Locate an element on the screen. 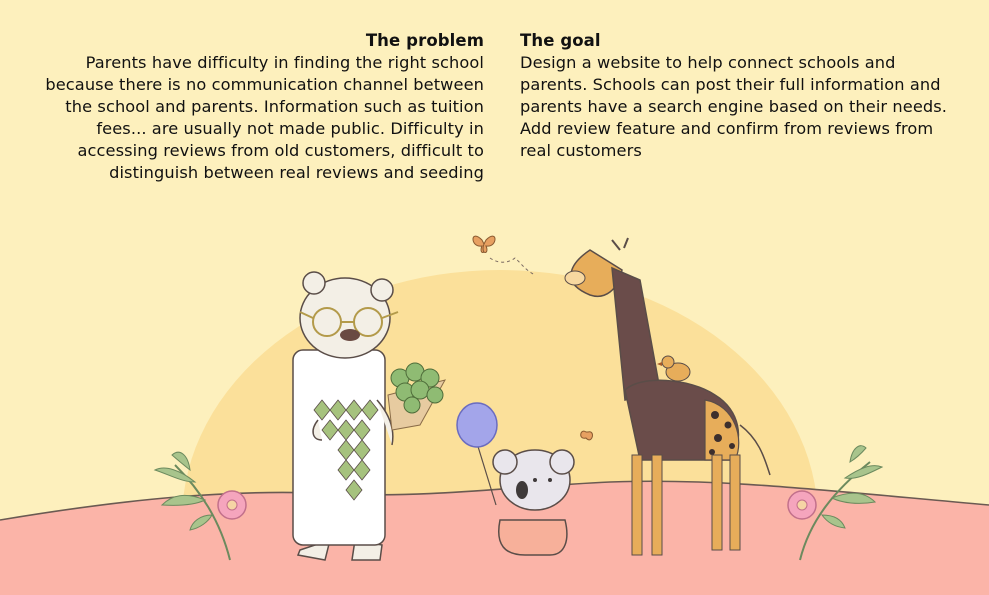 This screenshot has width=989, height=595. ground-line is located at coordinates (494, 500).